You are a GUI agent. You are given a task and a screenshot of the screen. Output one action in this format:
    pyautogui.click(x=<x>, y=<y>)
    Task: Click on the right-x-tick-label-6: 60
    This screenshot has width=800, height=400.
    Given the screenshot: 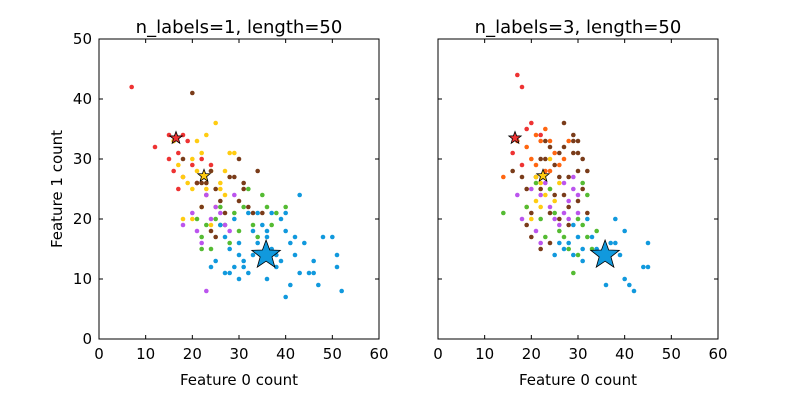 What is the action you would take?
    pyautogui.click(x=717, y=354)
    